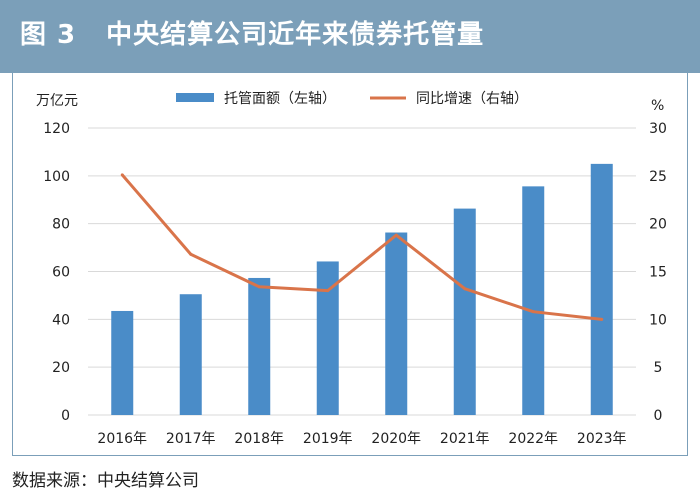 The width and height of the screenshot is (700, 498). Describe the element at coordinates (191, 439) in the screenshot. I see `x-tick-label: 2017年` at that location.